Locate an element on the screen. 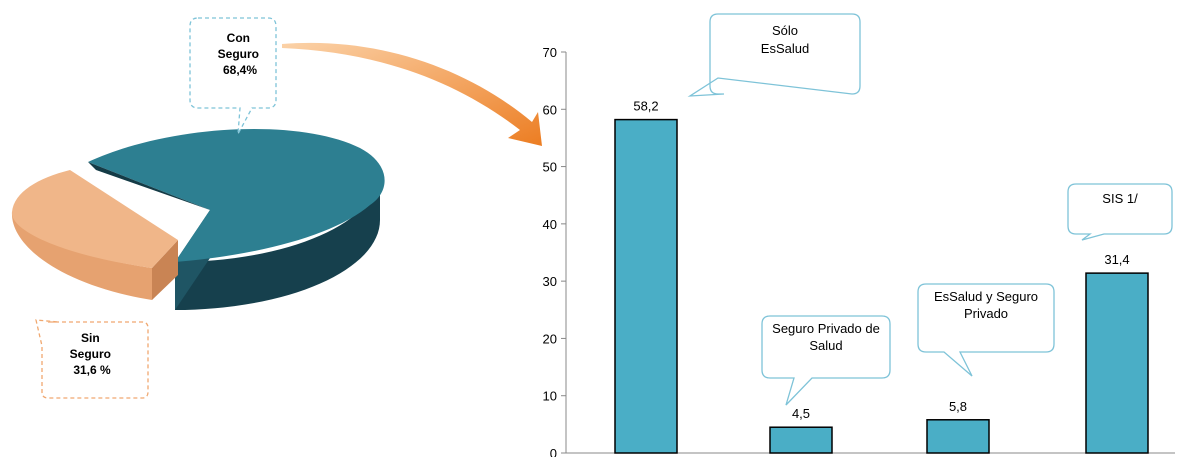 The height and width of the screenshot is (457, 1189). pie-label-con-line2: Seguro is located at coordinates (238, 54).